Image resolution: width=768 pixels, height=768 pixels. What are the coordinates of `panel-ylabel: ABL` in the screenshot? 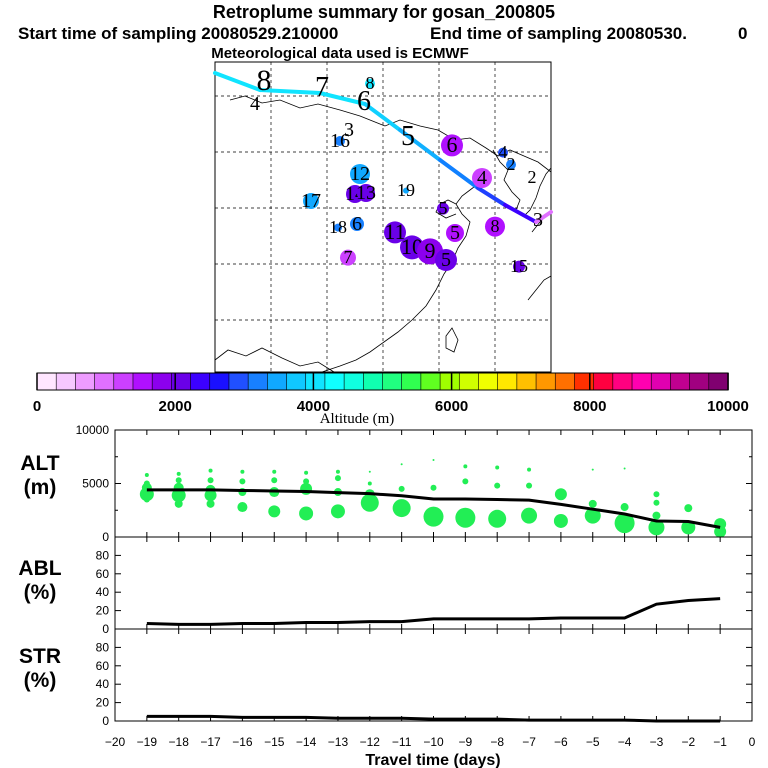 It's located at (39, 568).